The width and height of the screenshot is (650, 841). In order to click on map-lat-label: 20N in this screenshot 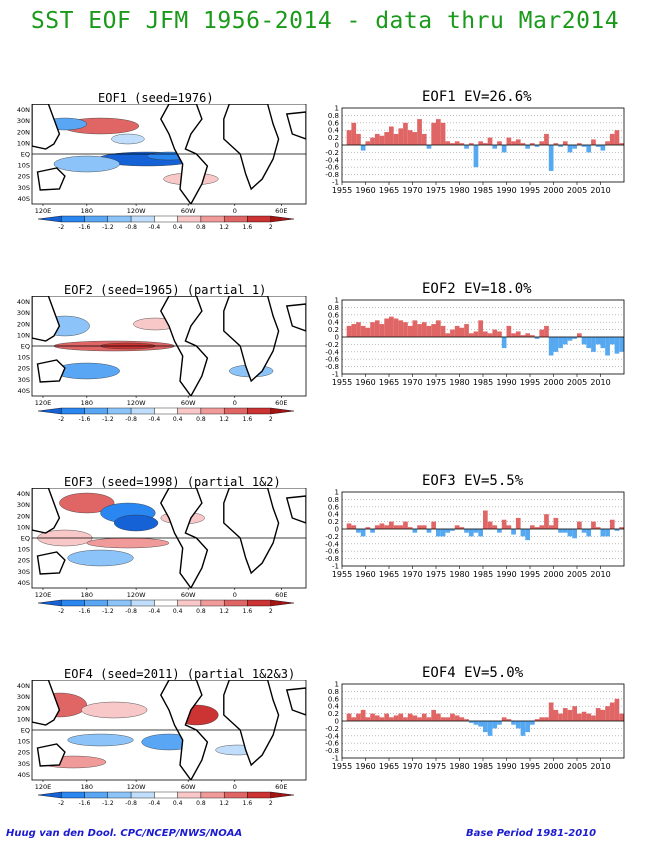, I will do `click(23, 516)`.